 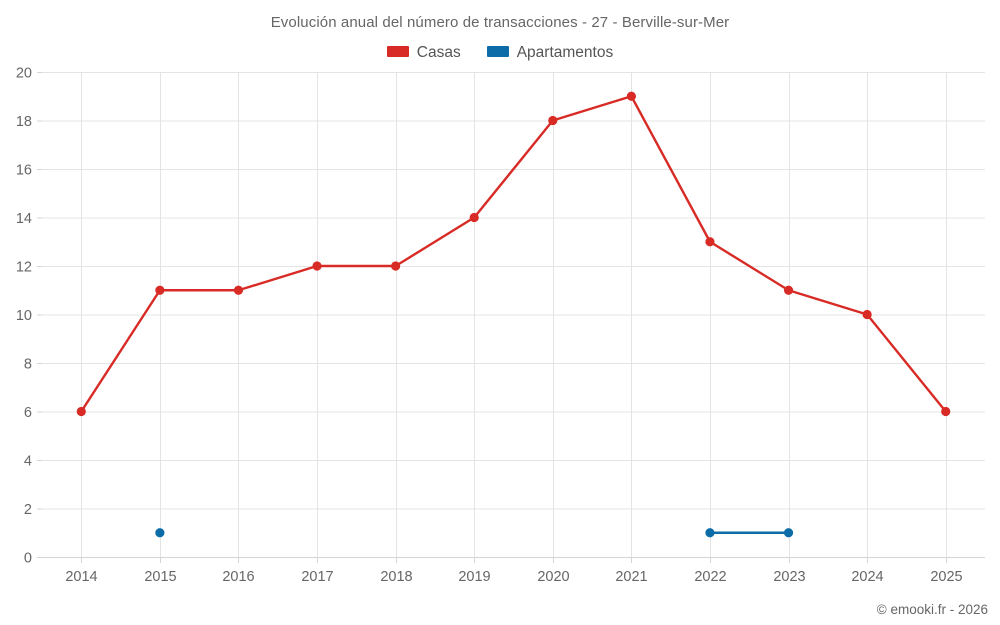 What do you see at coordinates (24, 74) in the screenshot?
I see `y-tick-label: 20` at bounding box center [24, 74].